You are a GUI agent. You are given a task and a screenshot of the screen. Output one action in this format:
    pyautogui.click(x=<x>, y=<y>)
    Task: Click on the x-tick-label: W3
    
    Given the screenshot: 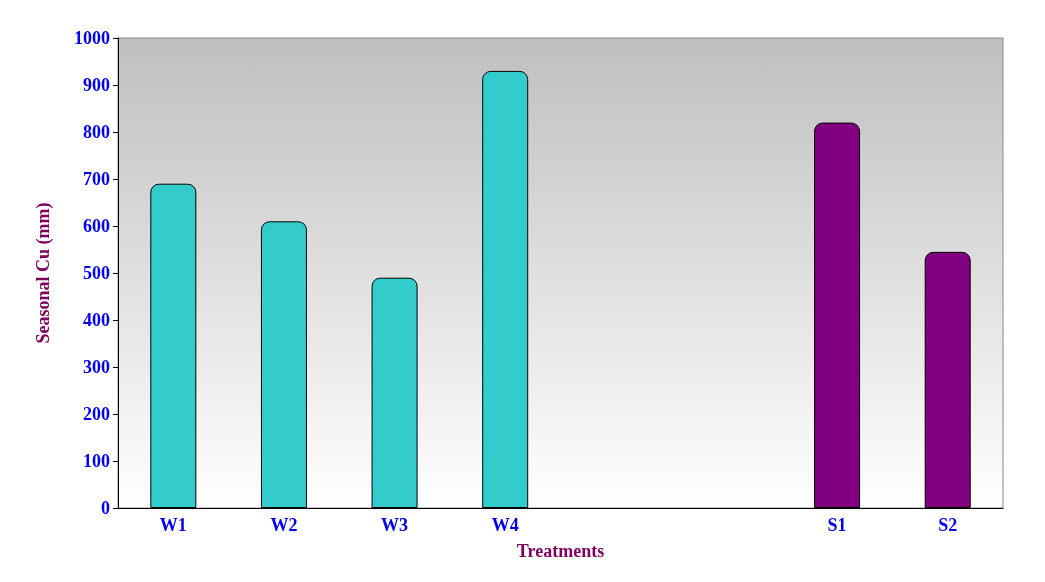 What is the action you would take?
    pyautogui.click(x=395, y=525)
    